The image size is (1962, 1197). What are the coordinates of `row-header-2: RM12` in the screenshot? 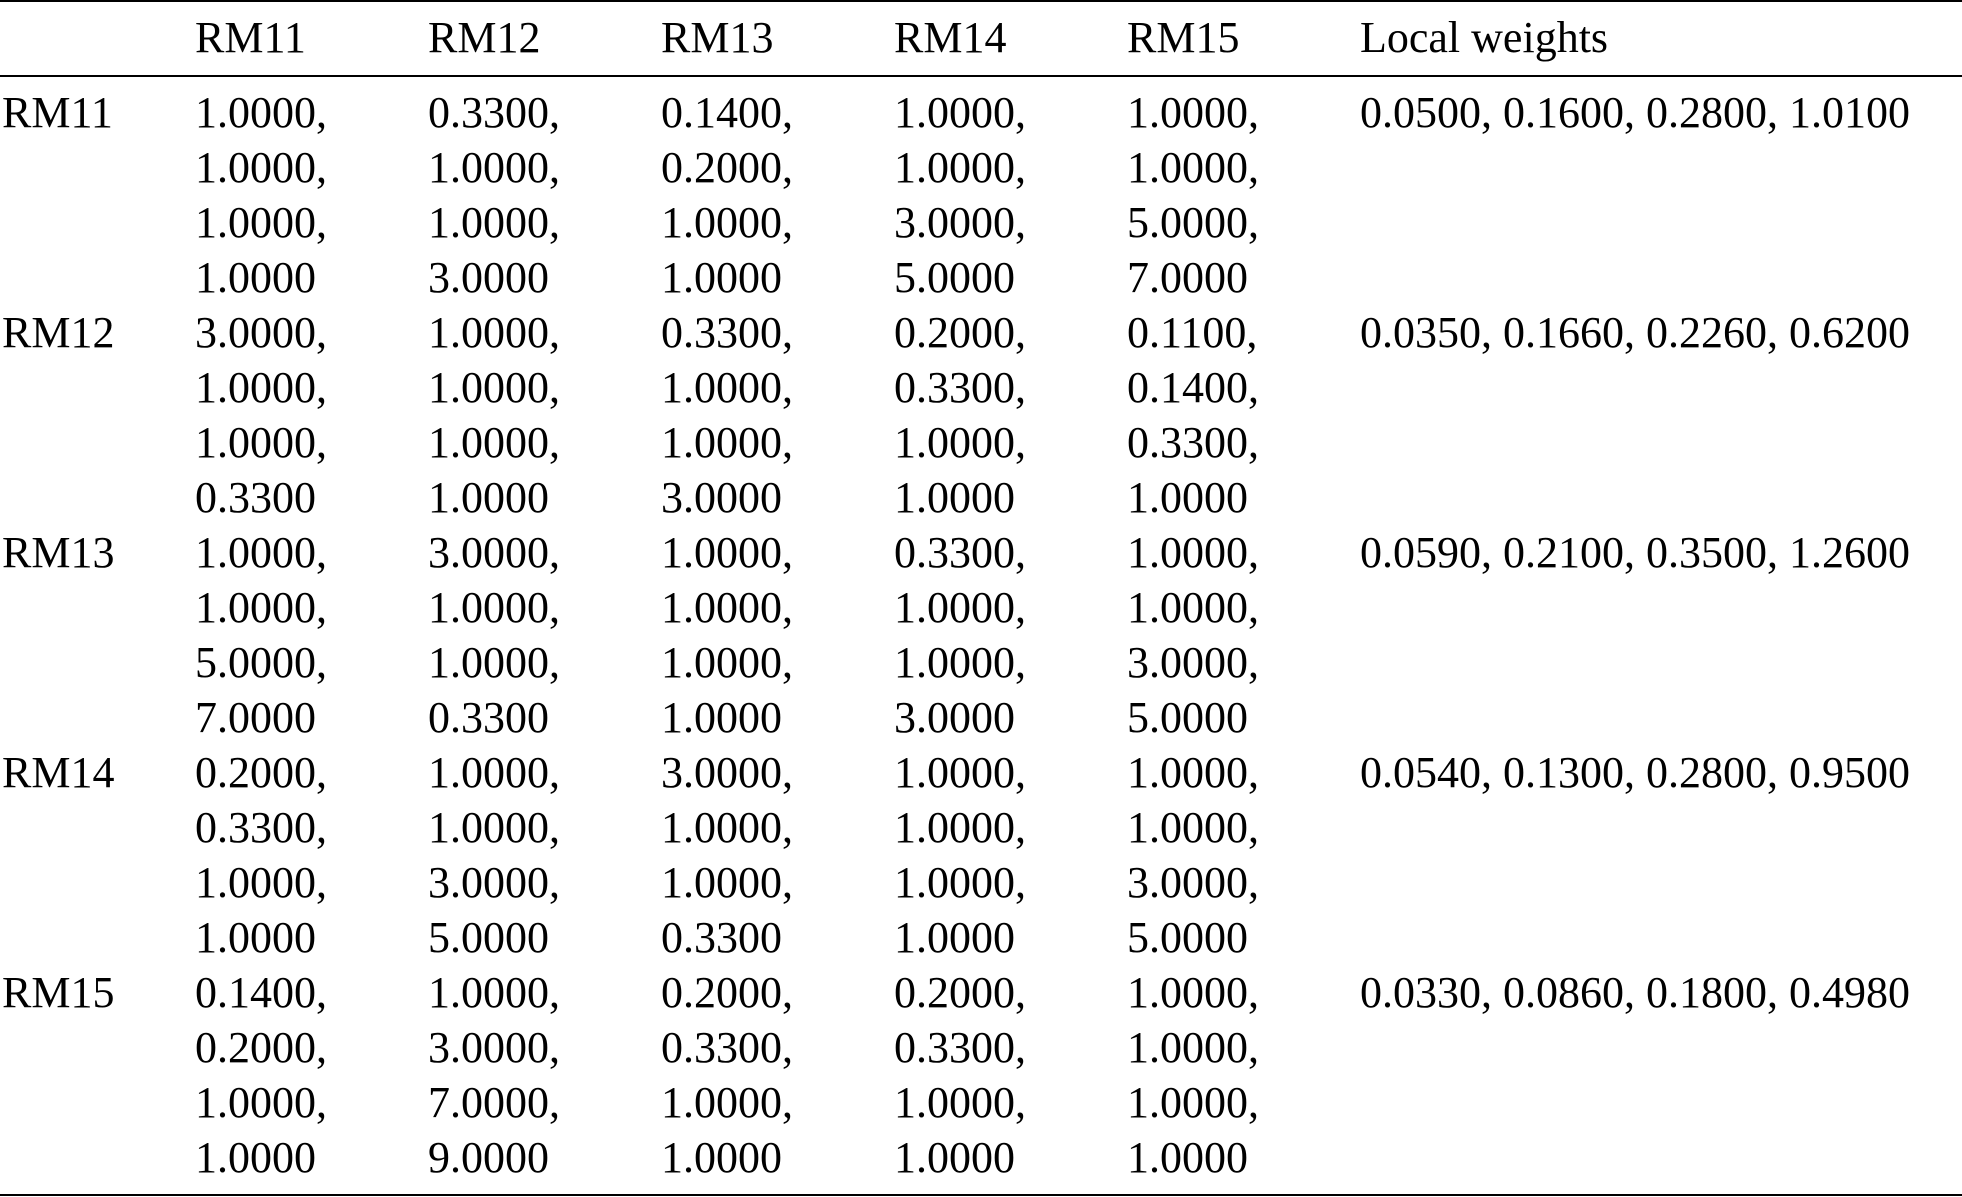 It's located at (58, 332).